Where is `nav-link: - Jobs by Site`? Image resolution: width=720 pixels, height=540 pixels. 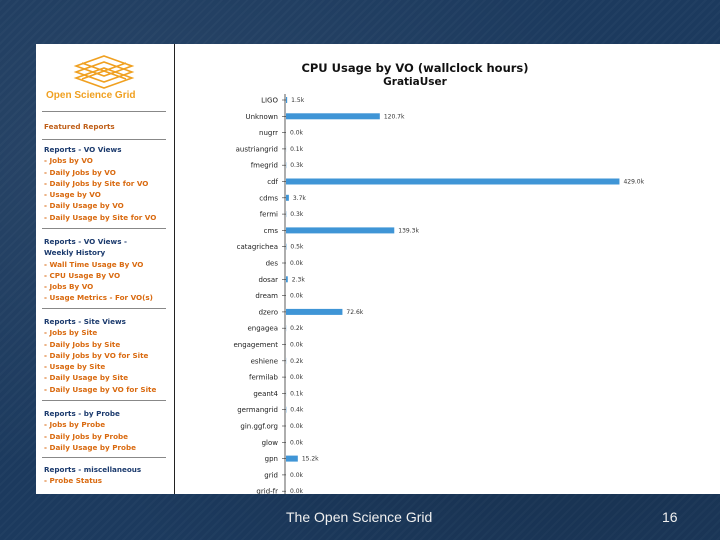 nav-link: - Jobs by Site is located at coordinates (71, 333).